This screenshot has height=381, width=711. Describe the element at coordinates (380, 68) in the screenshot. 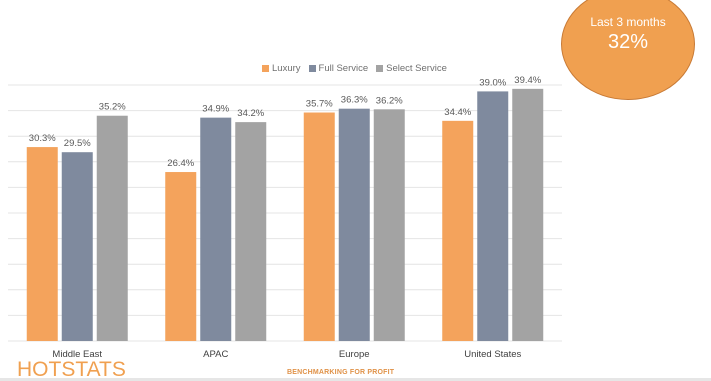

I see `legend-swatch-select-service` at that location.